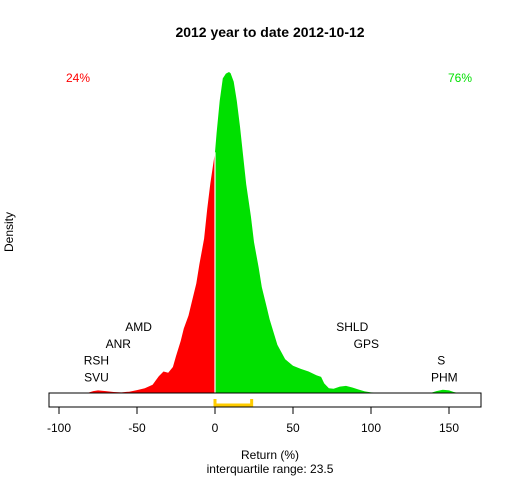  Describe the element at coordinates (119, 344) in the screenshot. I see `ticker-label: ANR` at that location.